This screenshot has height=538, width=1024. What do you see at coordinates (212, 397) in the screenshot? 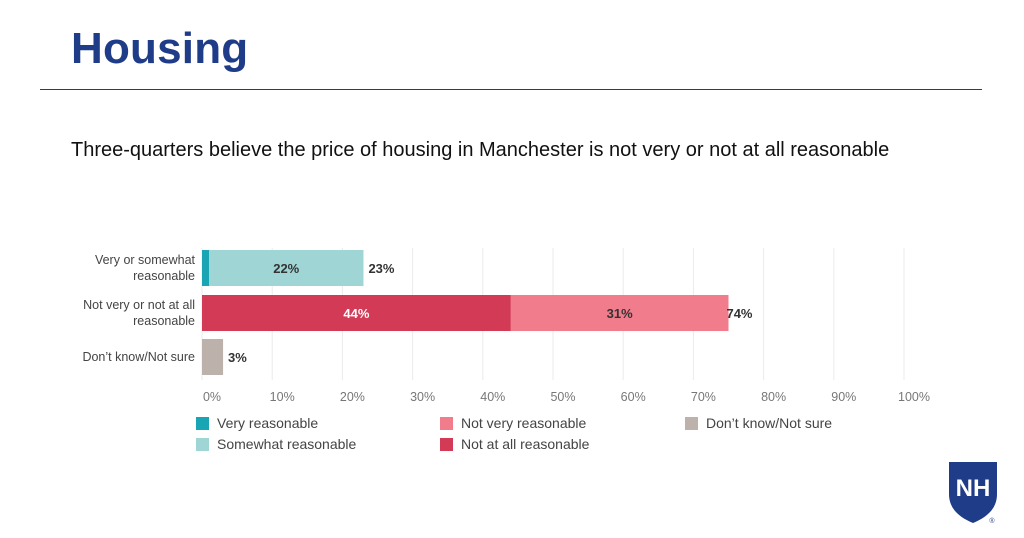
I see `x-tick-label: 0%` at bounding box center [212, 397].